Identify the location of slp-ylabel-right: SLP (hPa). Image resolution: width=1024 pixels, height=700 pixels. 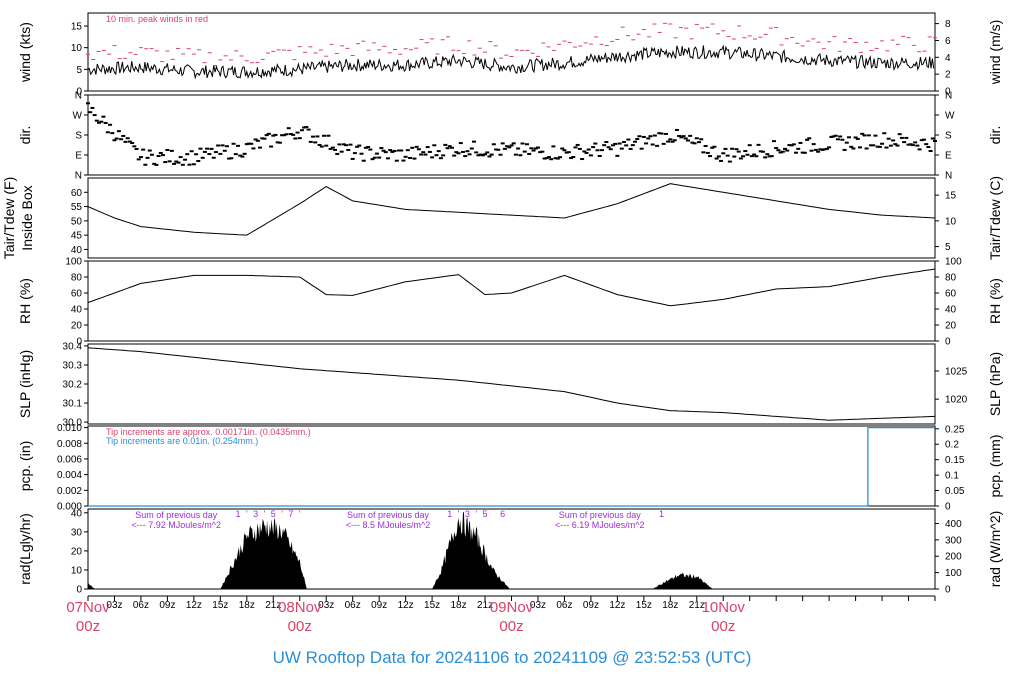
(995, 384).